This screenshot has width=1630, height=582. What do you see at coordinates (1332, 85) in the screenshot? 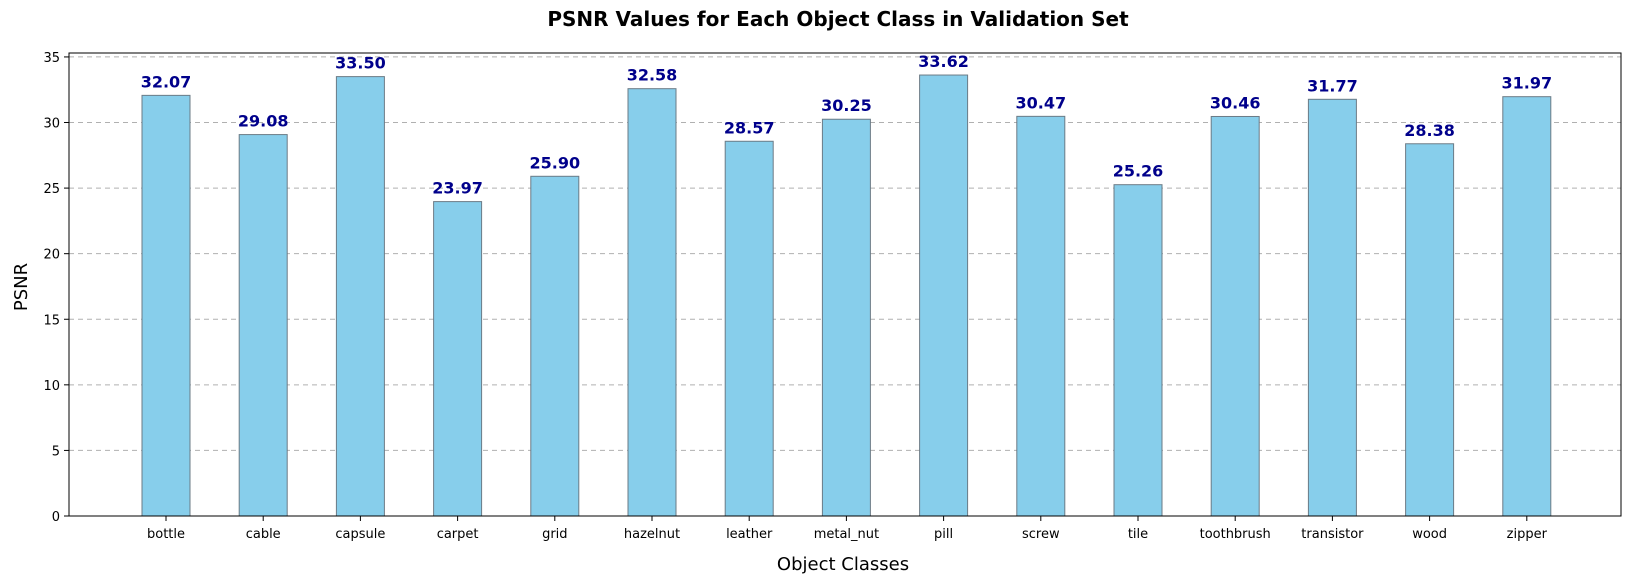
I see `bar-value-label: 31.77` at bounding box center [1332, 85].